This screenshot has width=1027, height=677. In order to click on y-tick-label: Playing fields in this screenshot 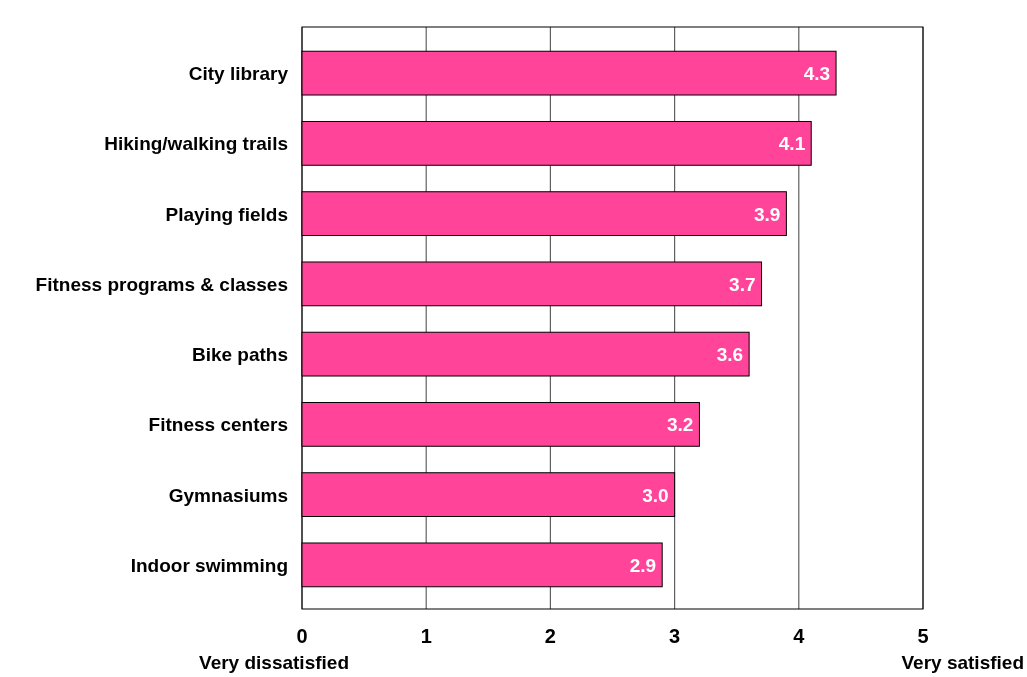, I will do `click(226, 214)`.